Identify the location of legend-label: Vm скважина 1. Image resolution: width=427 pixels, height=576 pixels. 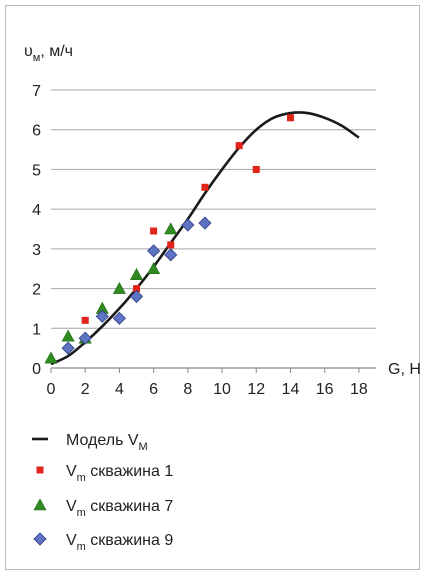
(119, 473).